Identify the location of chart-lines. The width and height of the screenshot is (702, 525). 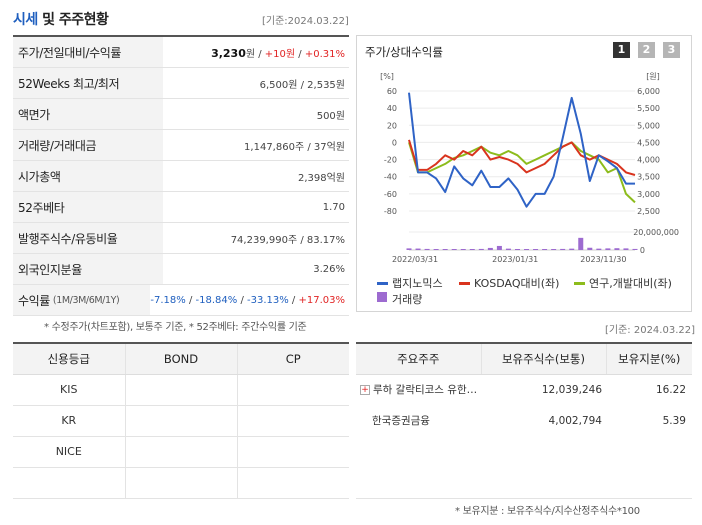
(522, 150).